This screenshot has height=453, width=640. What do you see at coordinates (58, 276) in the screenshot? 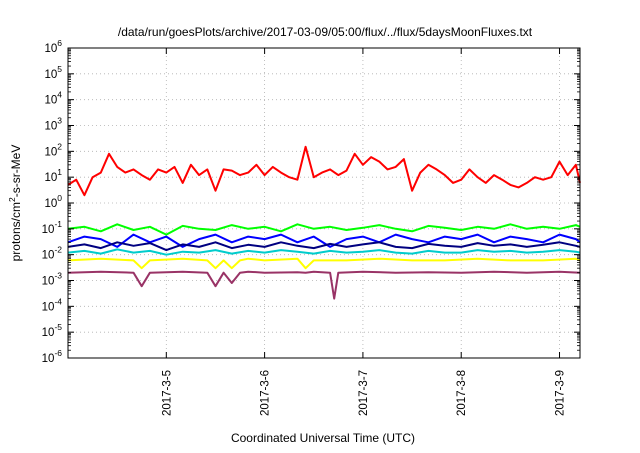
I see `y-tick-exponent: -3` at bounding box center [58, 276].